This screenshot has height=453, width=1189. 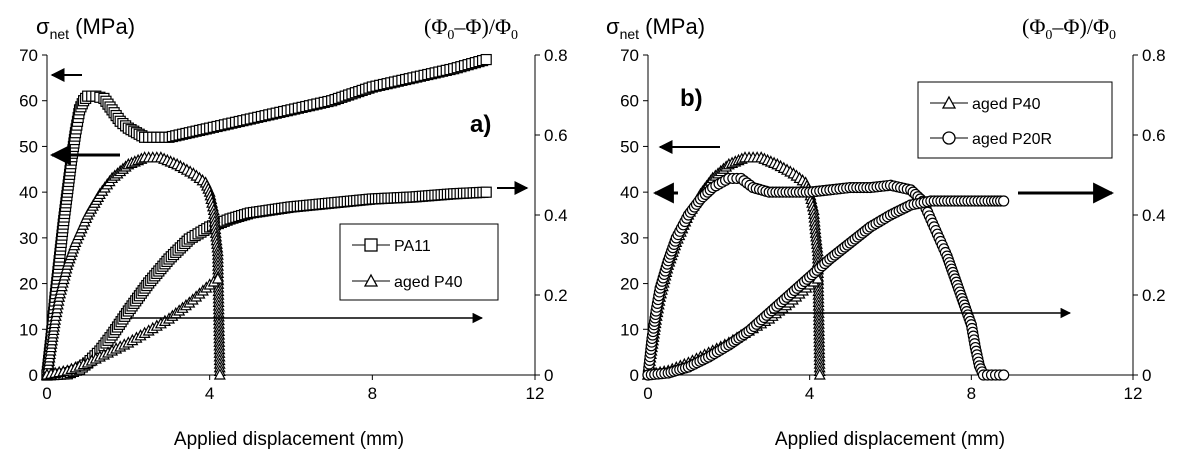 What do you see at coordinates (28, 284) in the screenshot?
I see `panel-a-left-tick-label: 20` at bounding box center [28, 284].